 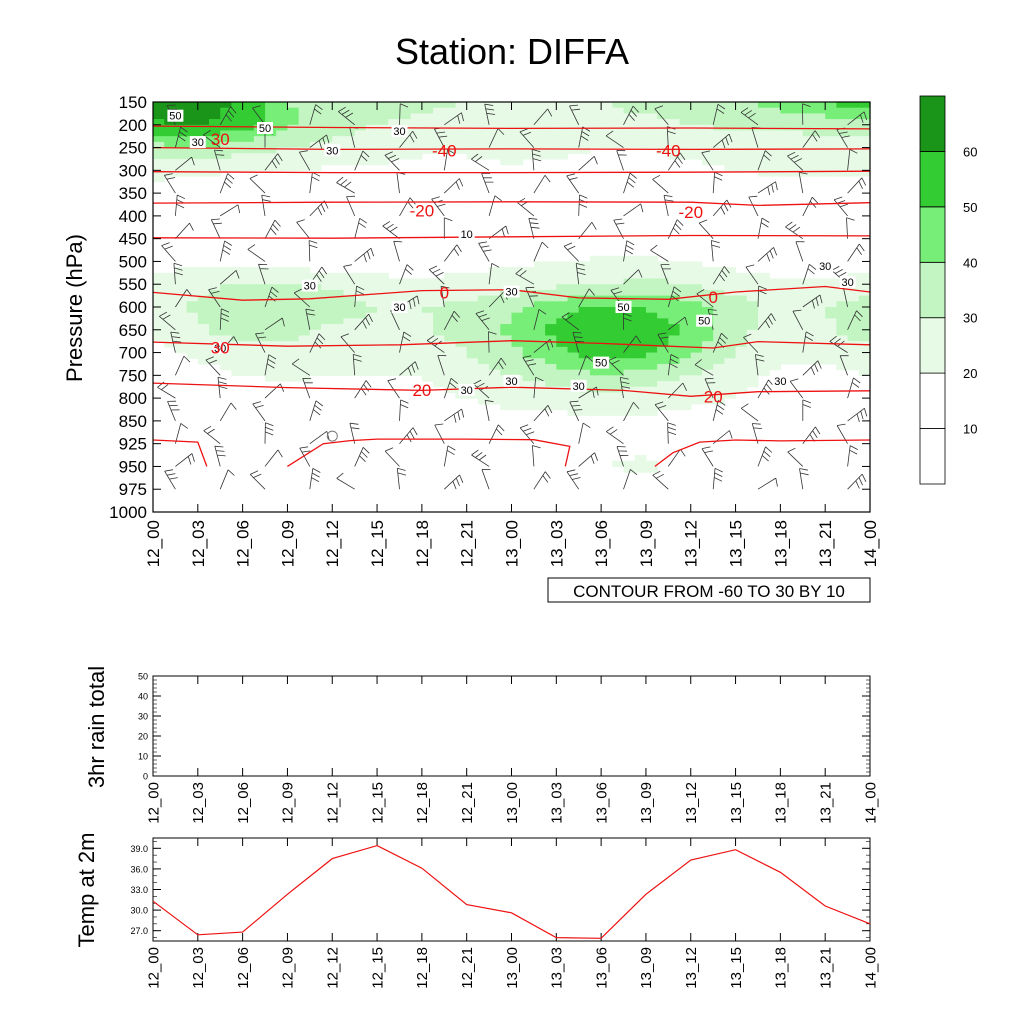 What do you see at coordinates (511, 891) in the screenshot?
I see `temp2m-series-line` at bounding box center [511, 891].